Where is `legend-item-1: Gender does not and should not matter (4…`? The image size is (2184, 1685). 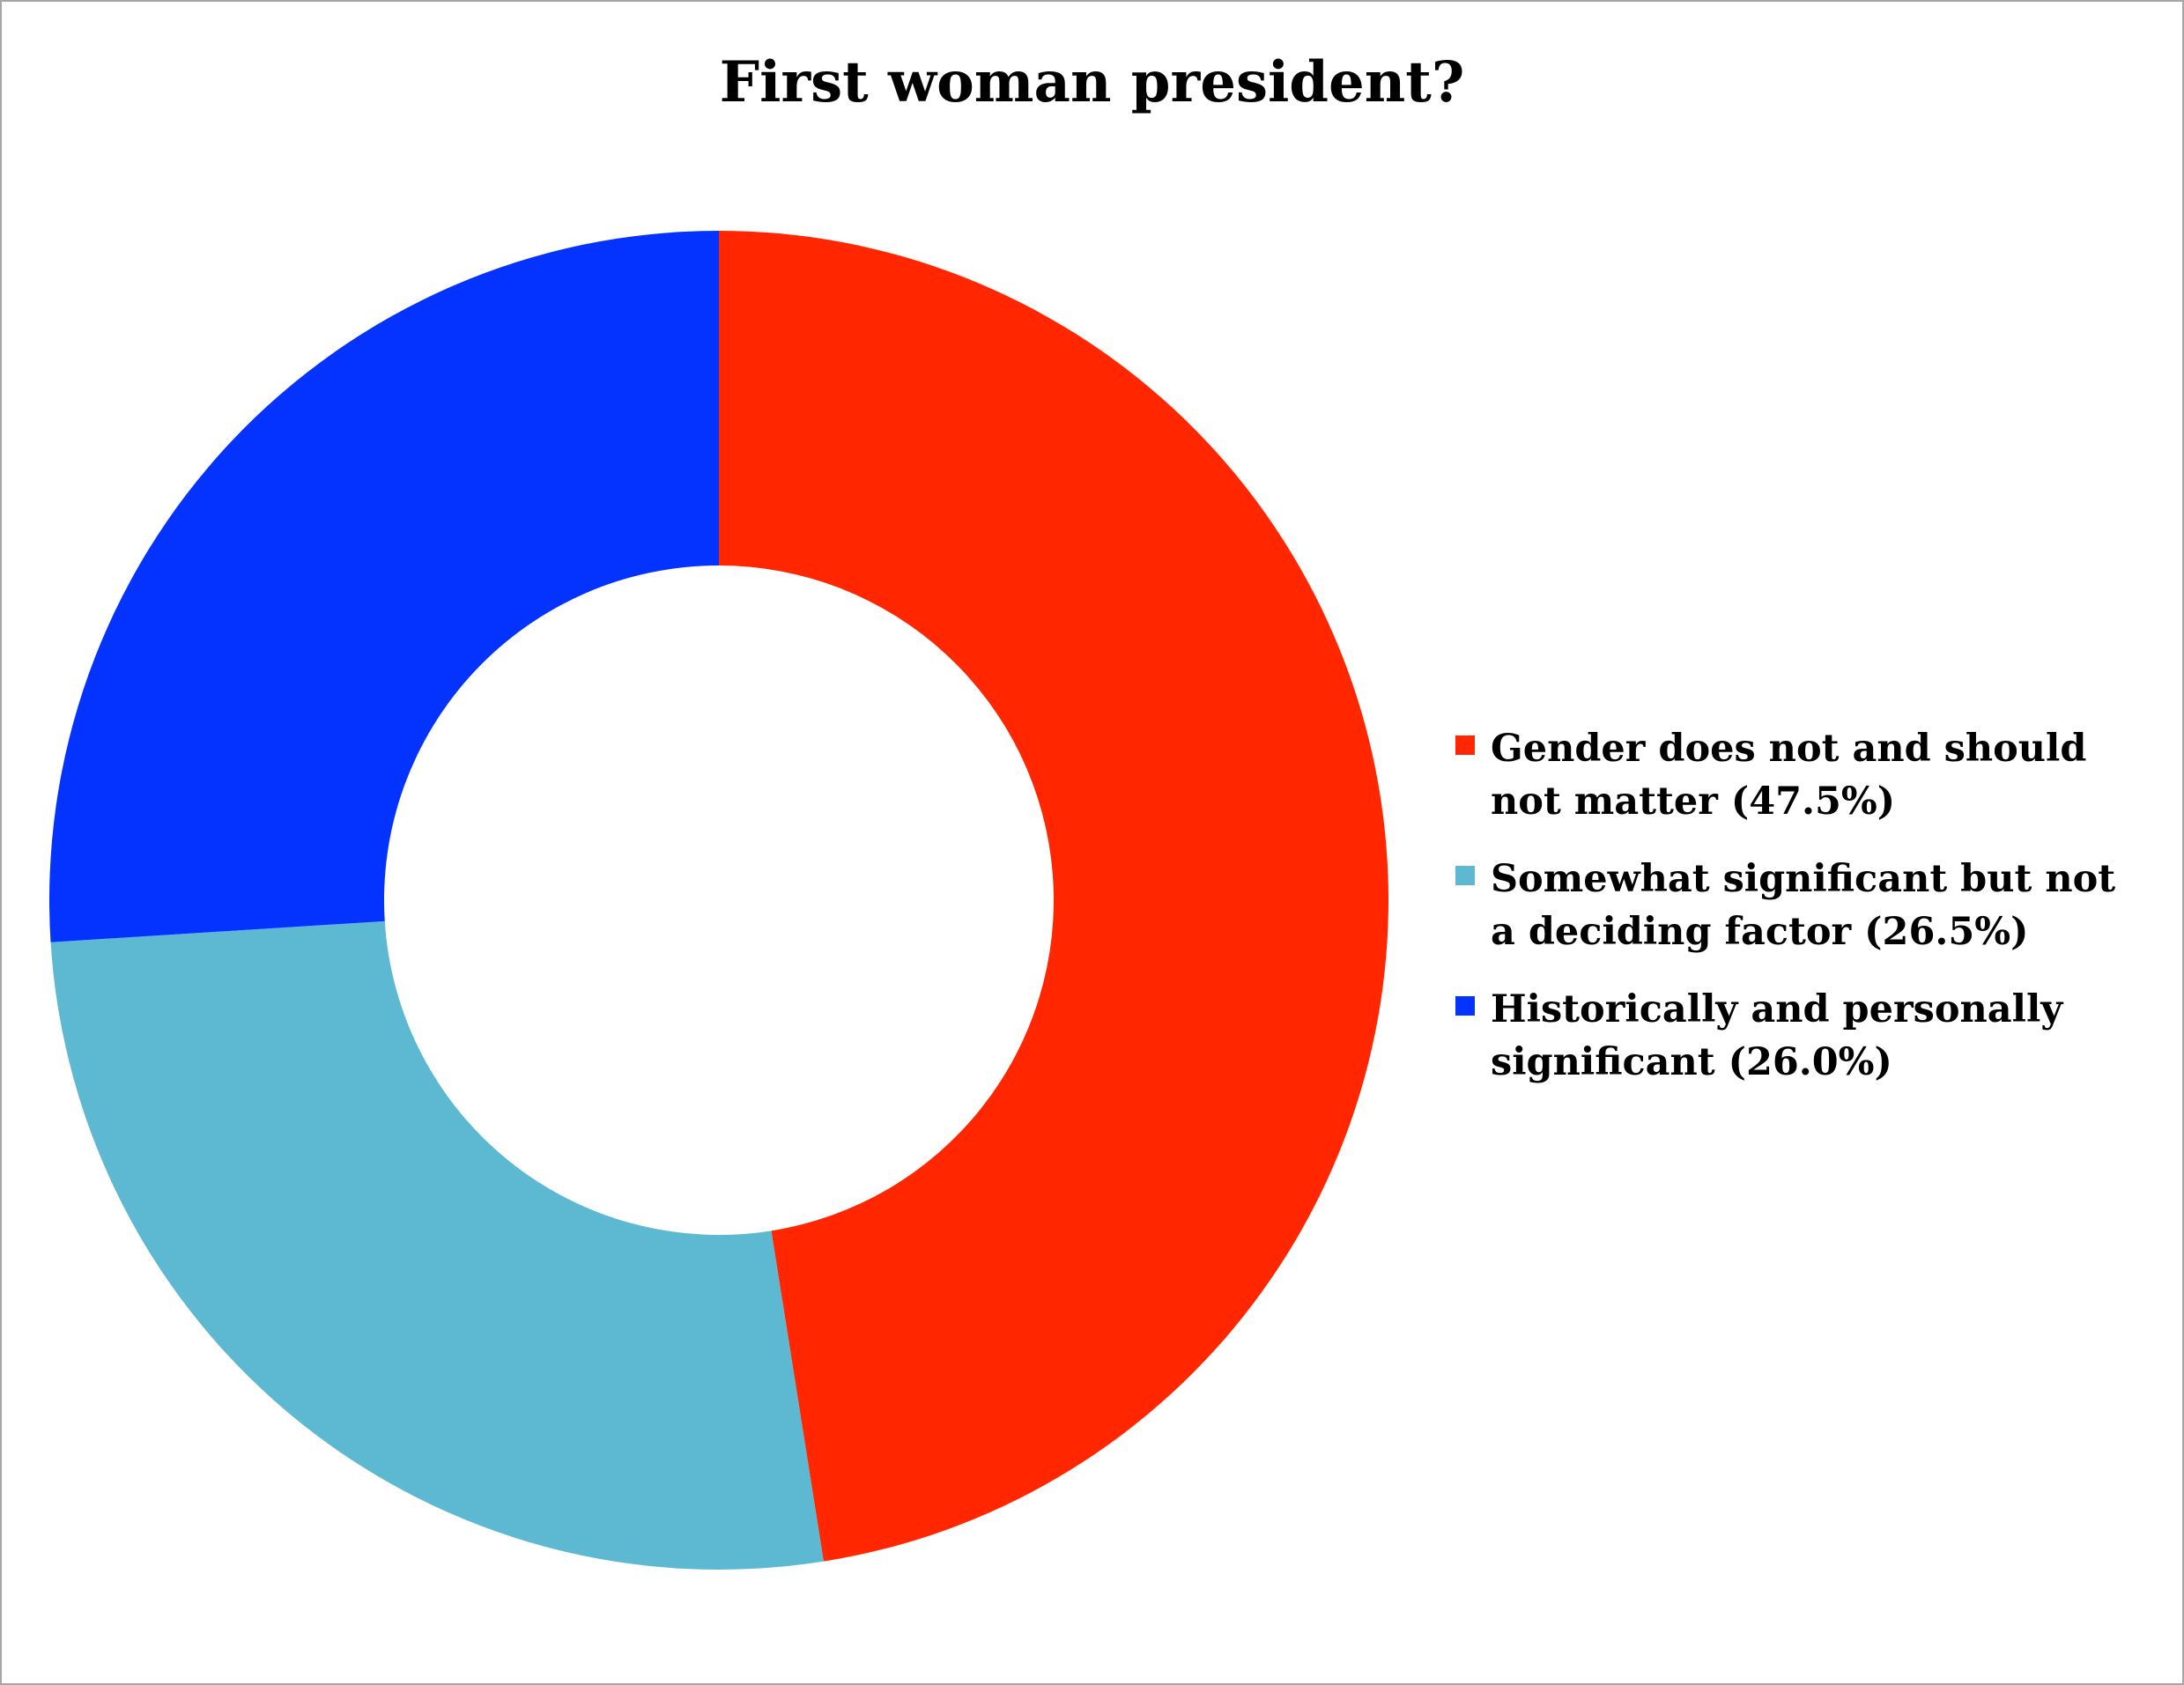
legend-item-1: Gender does not and should not matter (4… is located at coordinates (1803, 775).